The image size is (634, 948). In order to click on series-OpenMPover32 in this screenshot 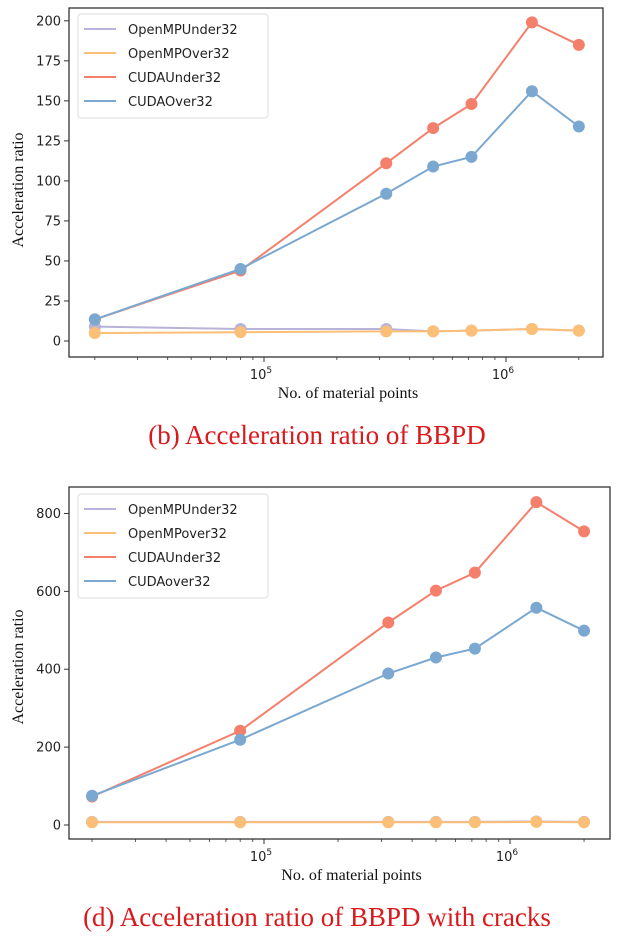, I will do `click(338, 822)`.